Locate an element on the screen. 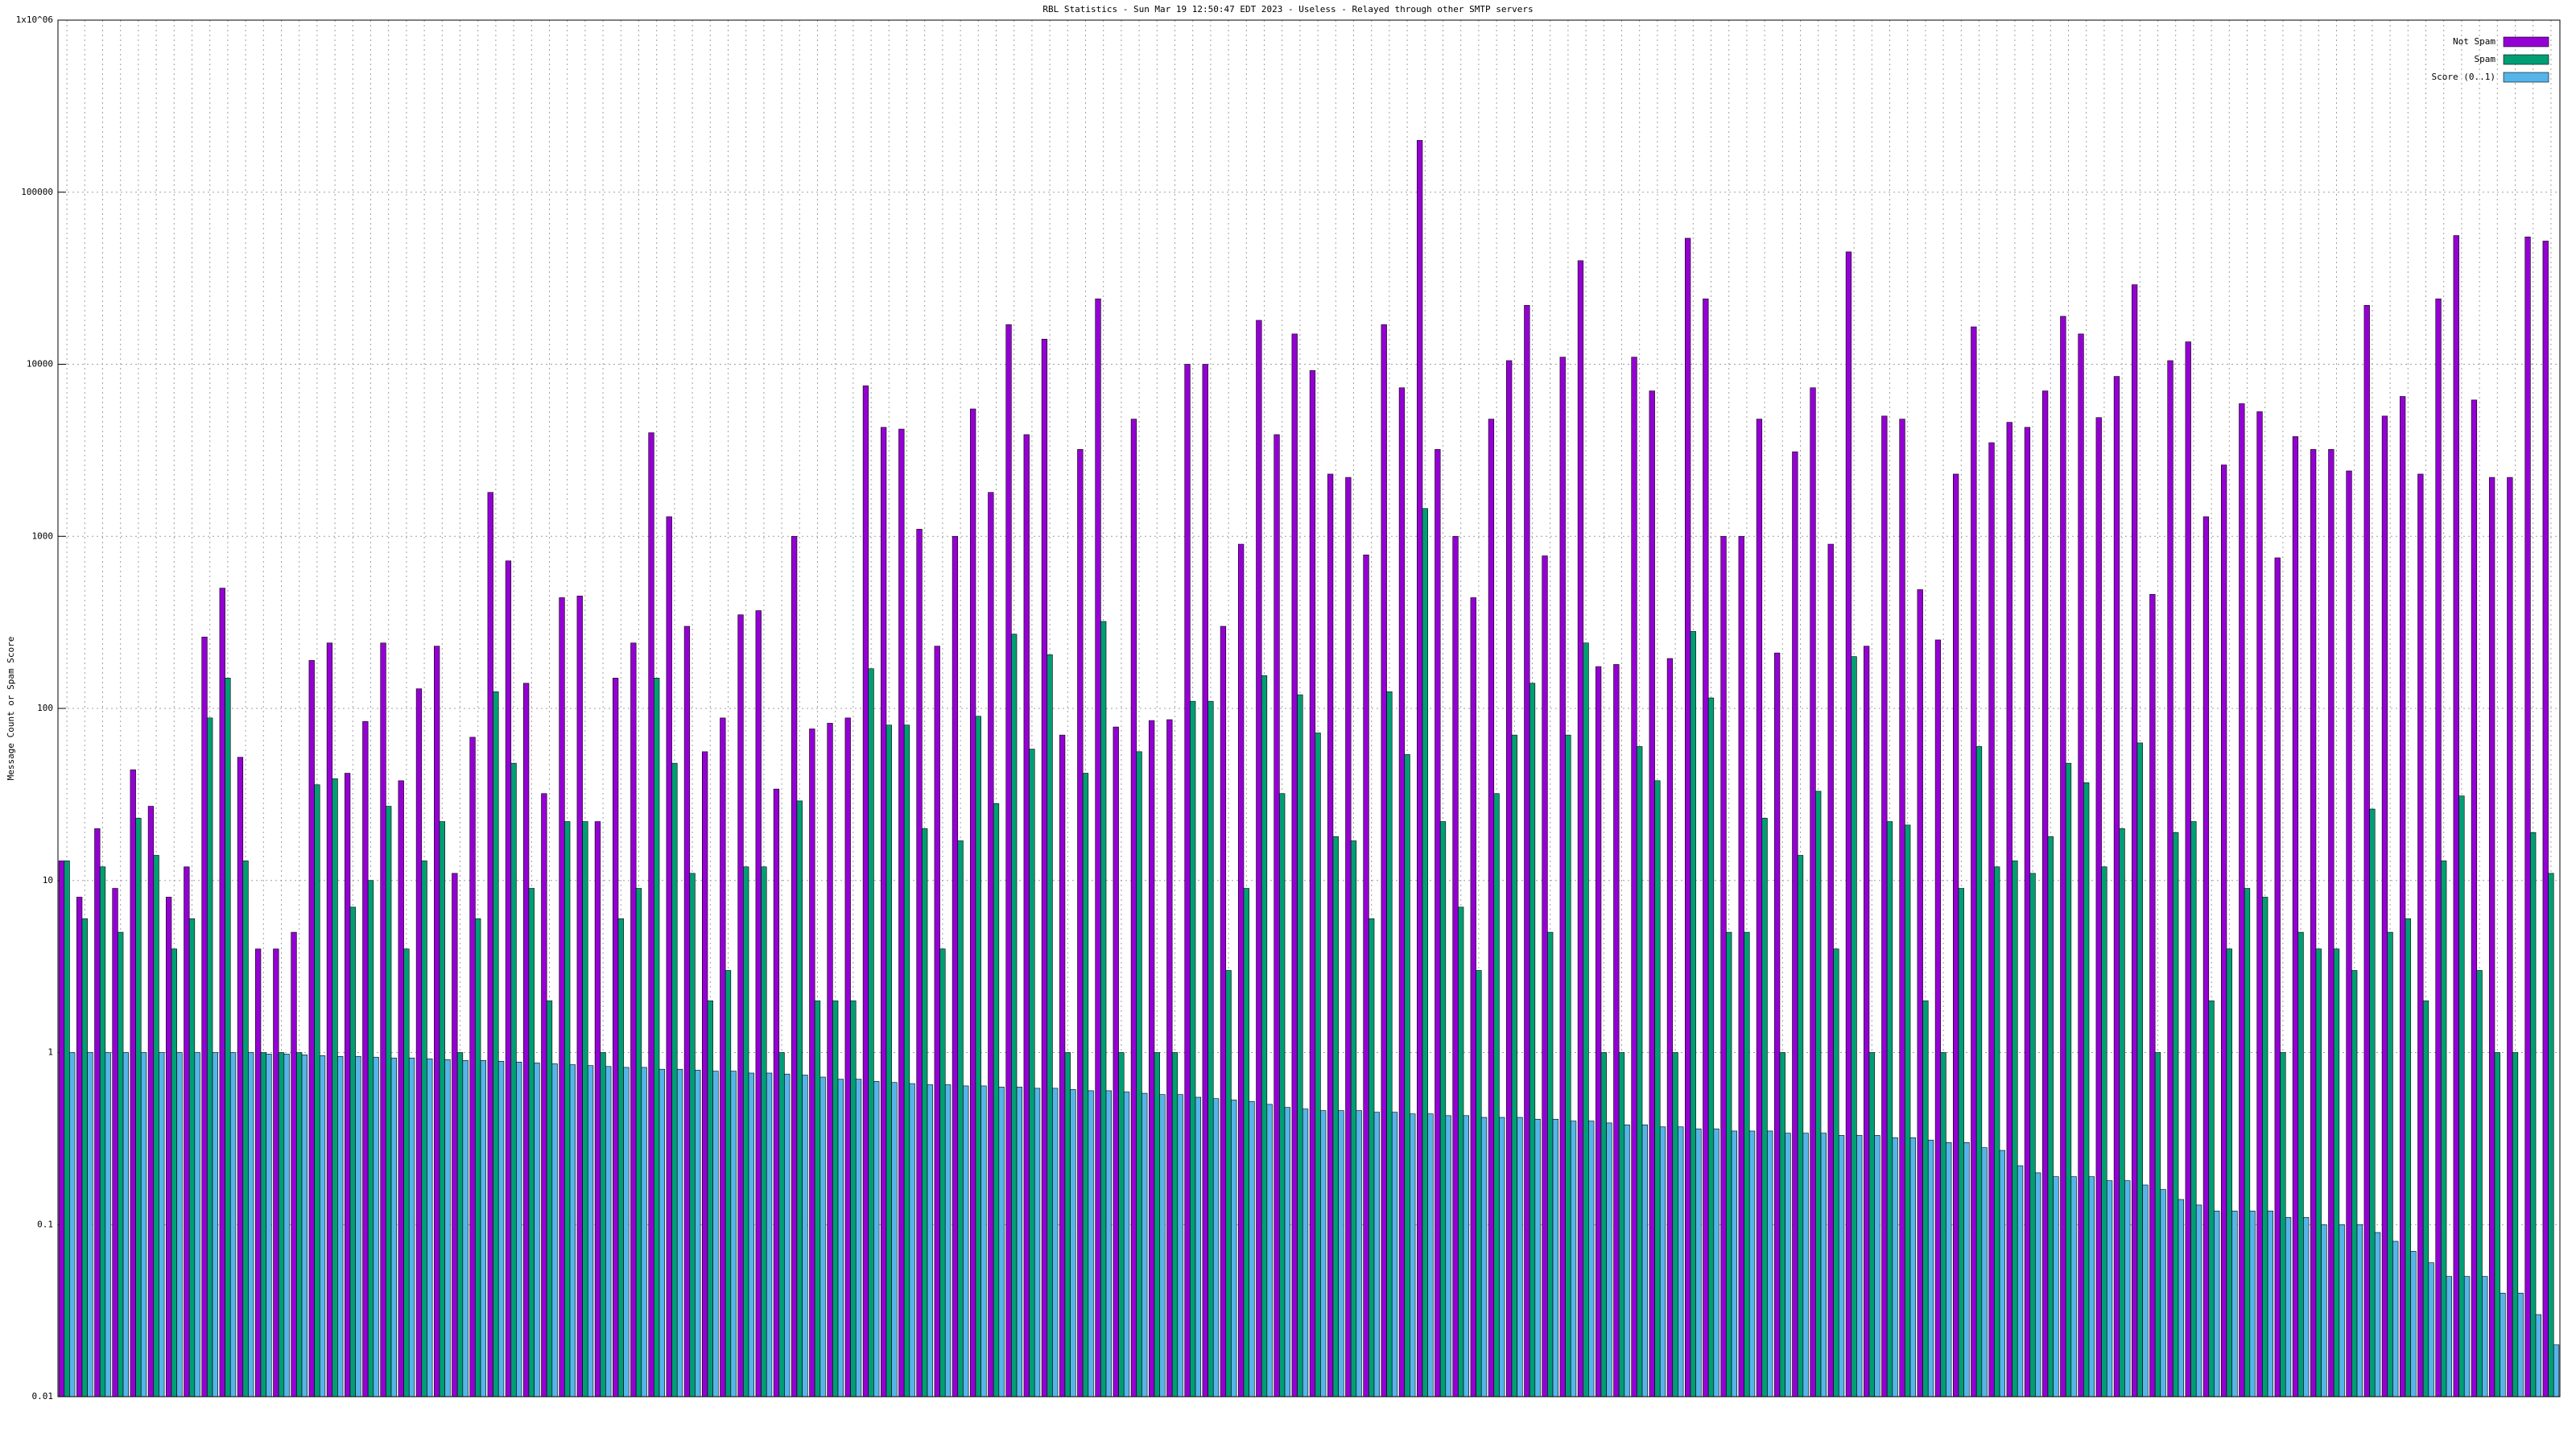  y-tick-label: 1x10^06 is located at coordinates (34, 19).